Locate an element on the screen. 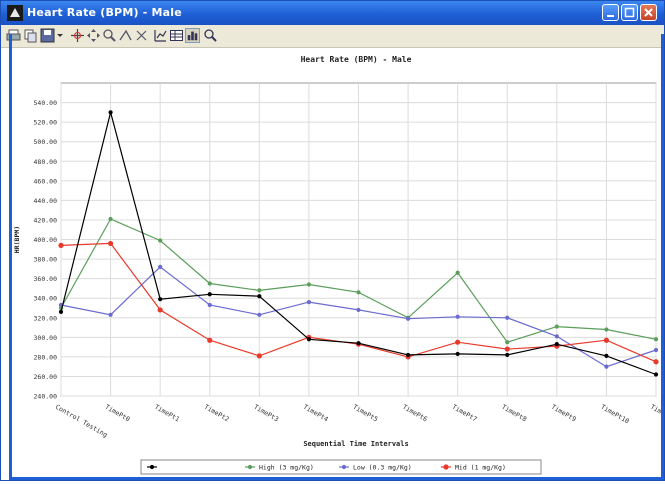 The image size is (665, 484). save-icon is located at coordinates (47, 35).